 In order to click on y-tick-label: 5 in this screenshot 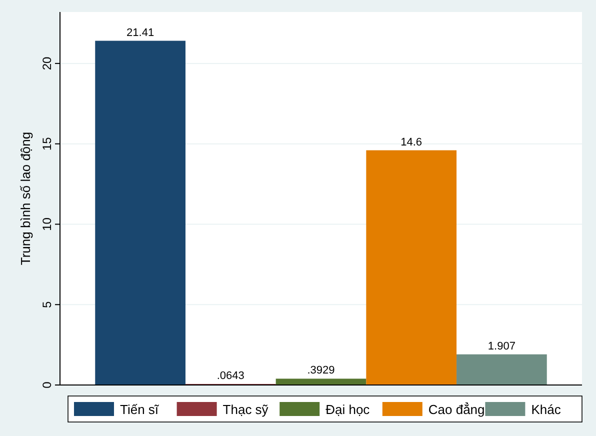, I will do `click(47, 304)`.